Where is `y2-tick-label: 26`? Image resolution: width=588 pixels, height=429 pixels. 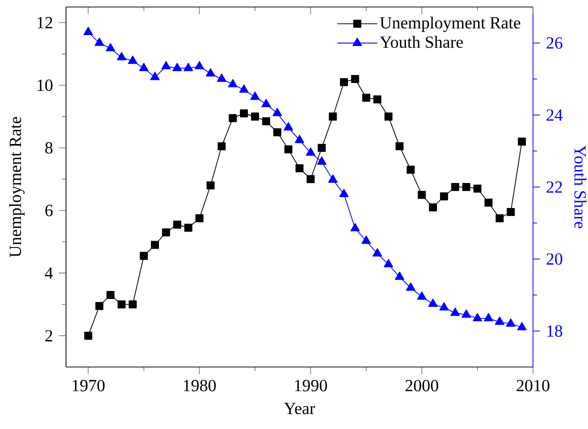 y2-tick-label: 26 is located at coordinates (554, 43).